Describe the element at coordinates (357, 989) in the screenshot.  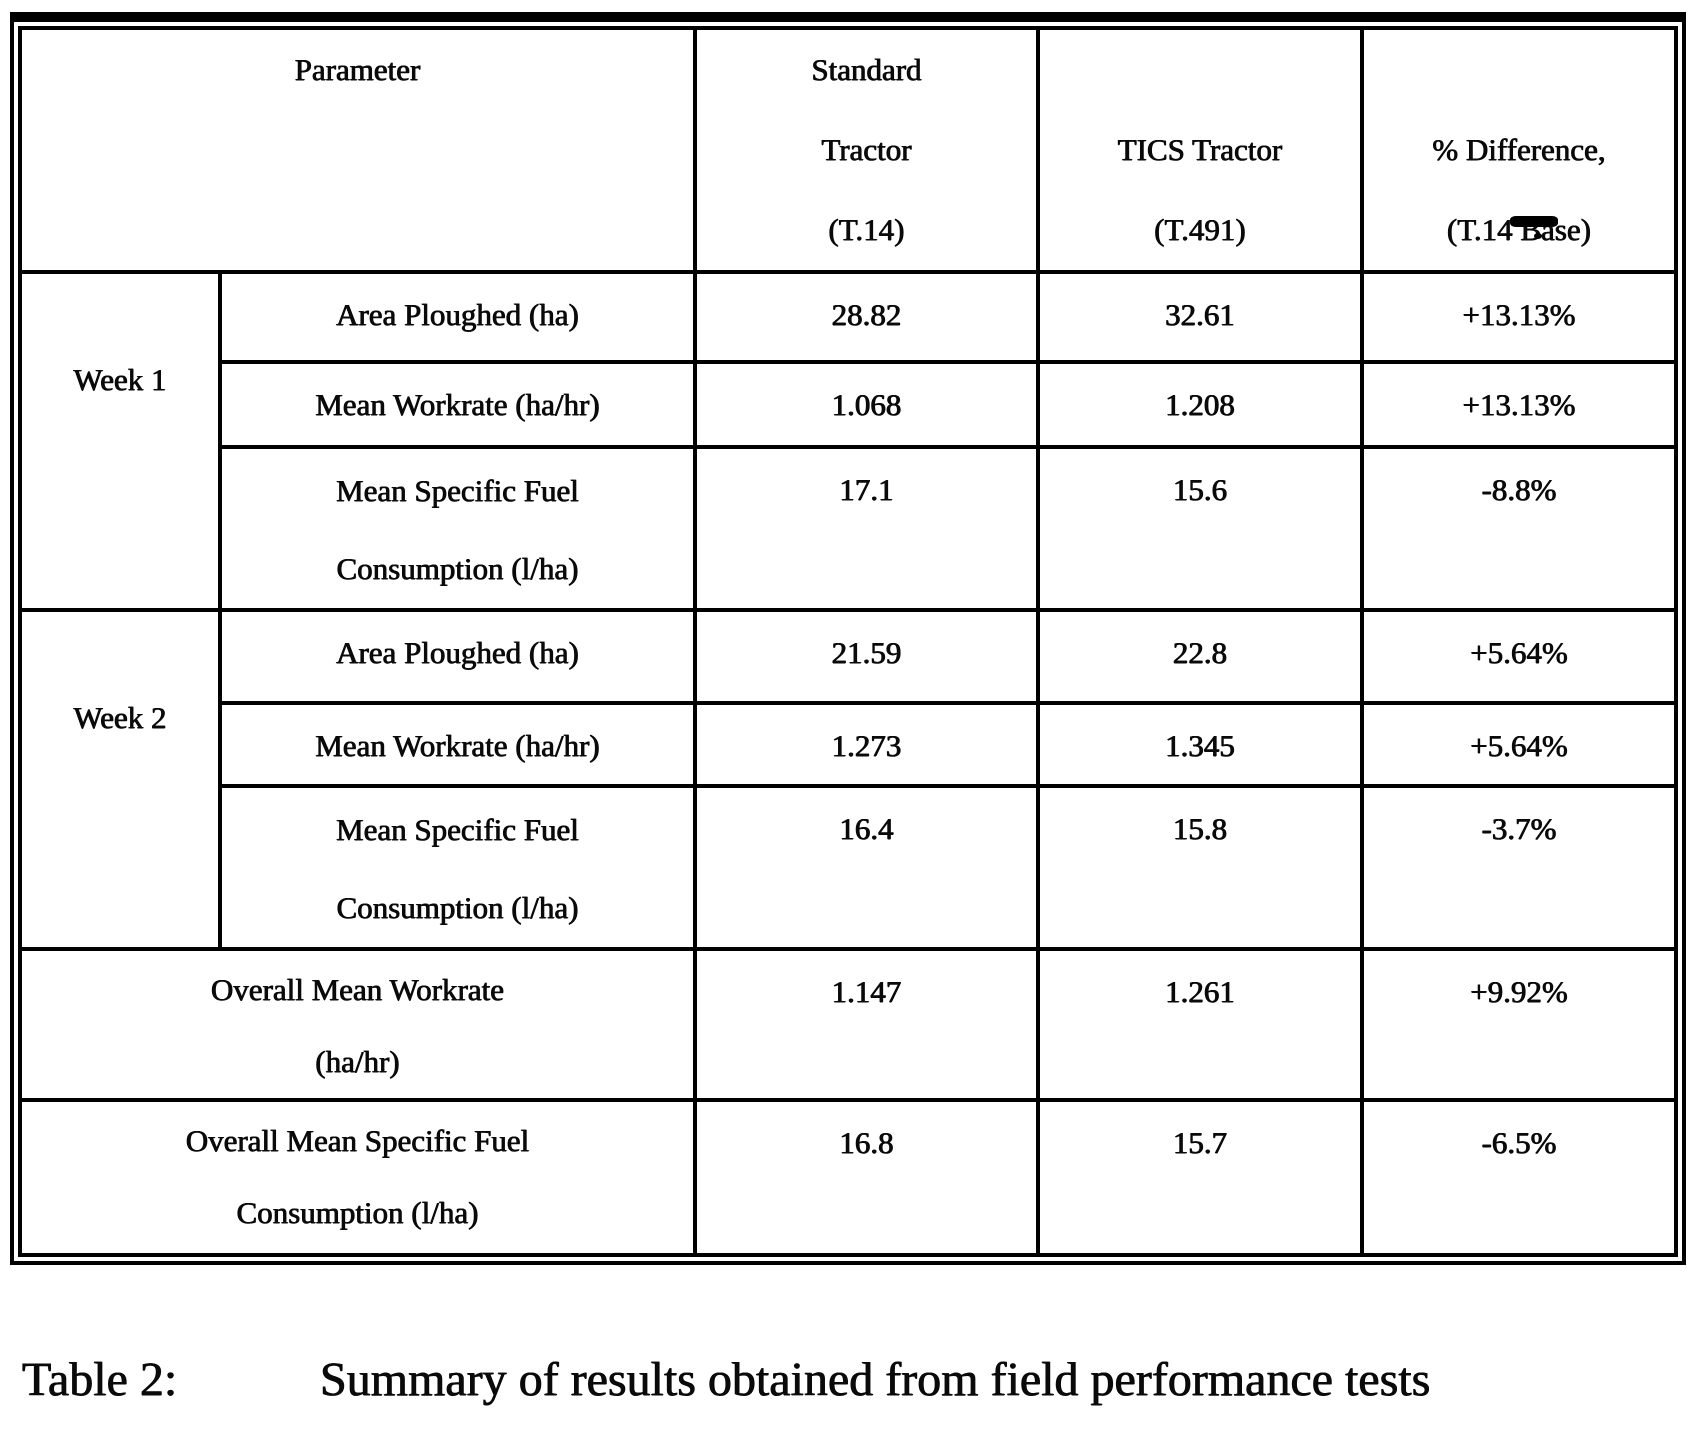
I see `summary-line: Overall Mean Workrate` at that location.